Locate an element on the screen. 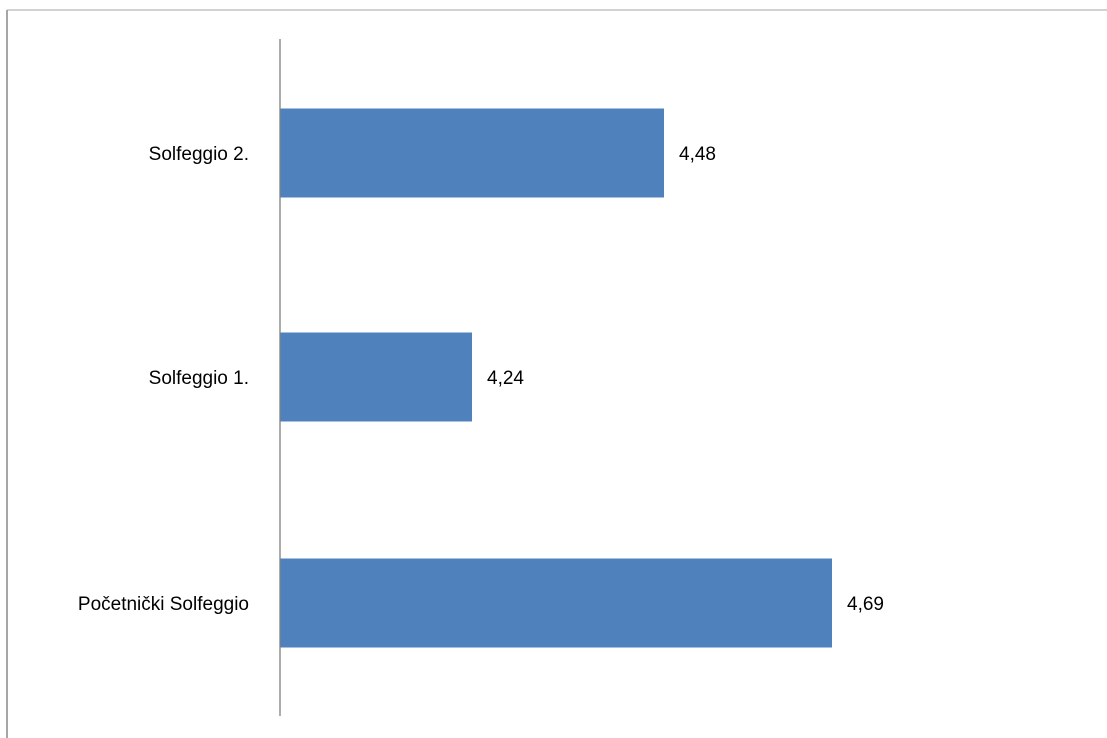 Image resolution: width=1107 pixels, height=738 pixels. category-label-2: Solfeggio 1. is located at coordinates (199, 378).